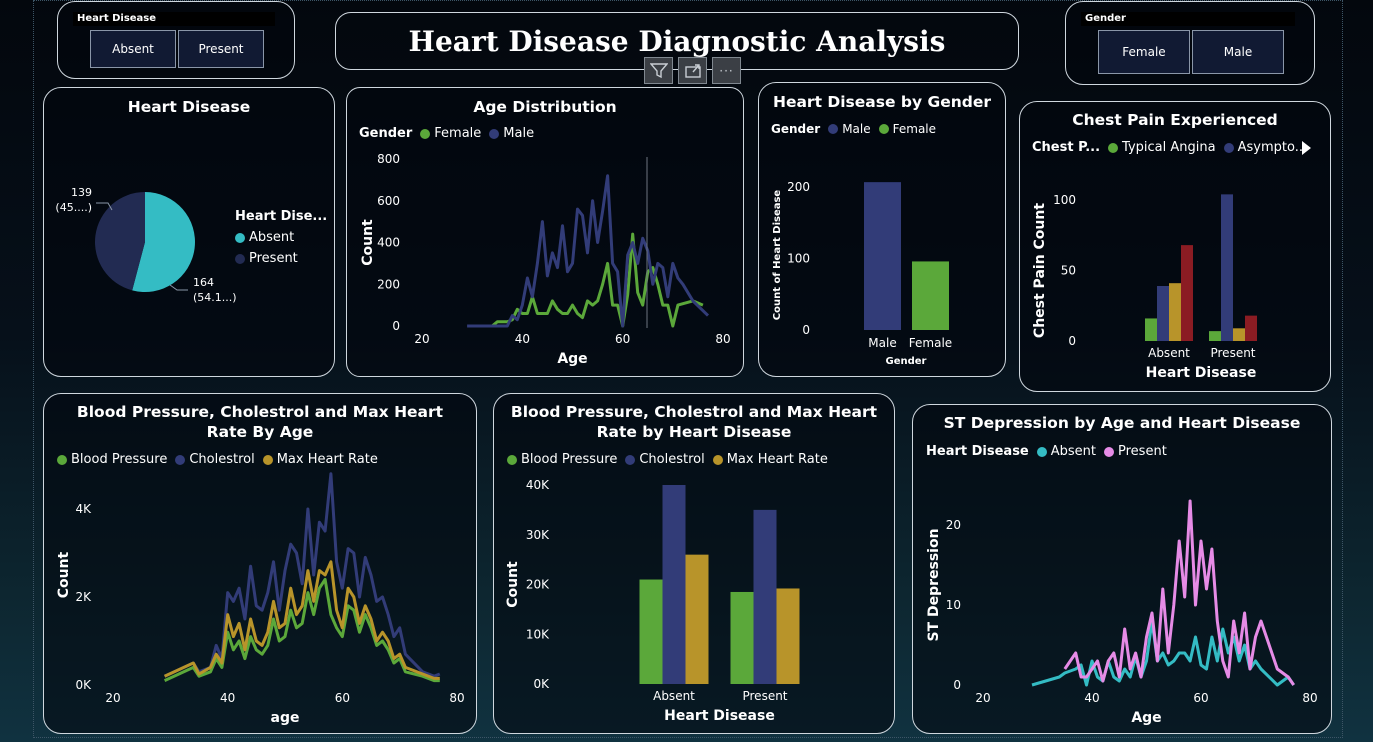  What do you see at coordinates (882, 102) in the screenshot?
I see `gender-chart-title: Heart Disease by Gender` at bounding box center [882, 102].